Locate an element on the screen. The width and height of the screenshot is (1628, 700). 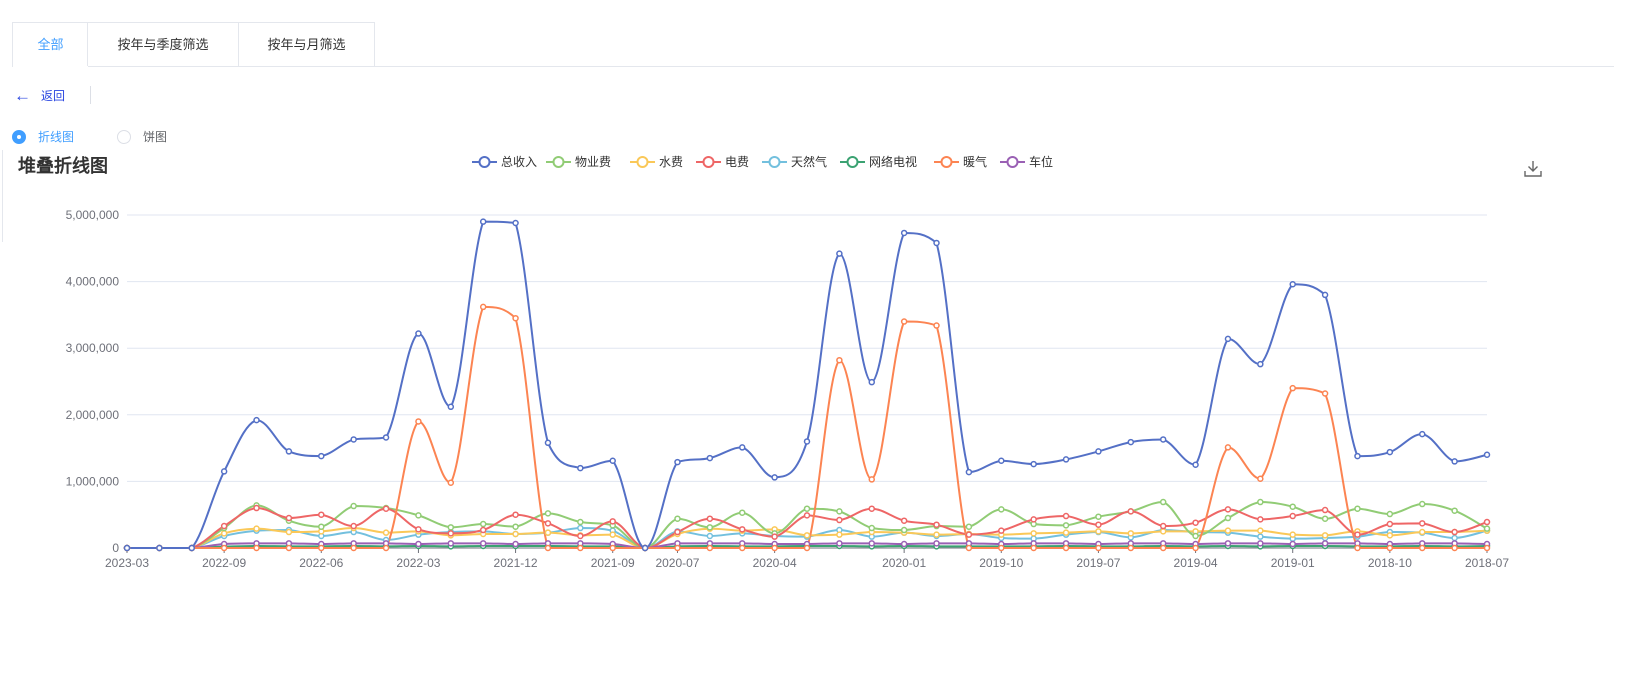
legend-item: 水费 is located at coordinates (656, 161).